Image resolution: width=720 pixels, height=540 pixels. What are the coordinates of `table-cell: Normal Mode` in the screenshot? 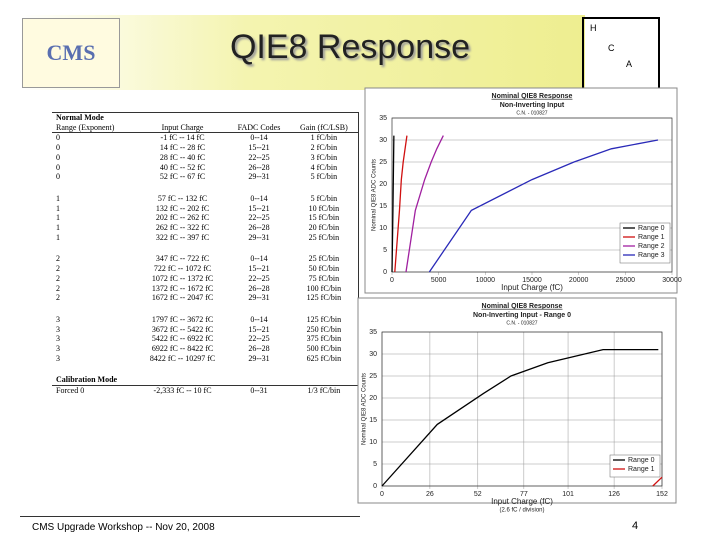 It's located at (80, 117).